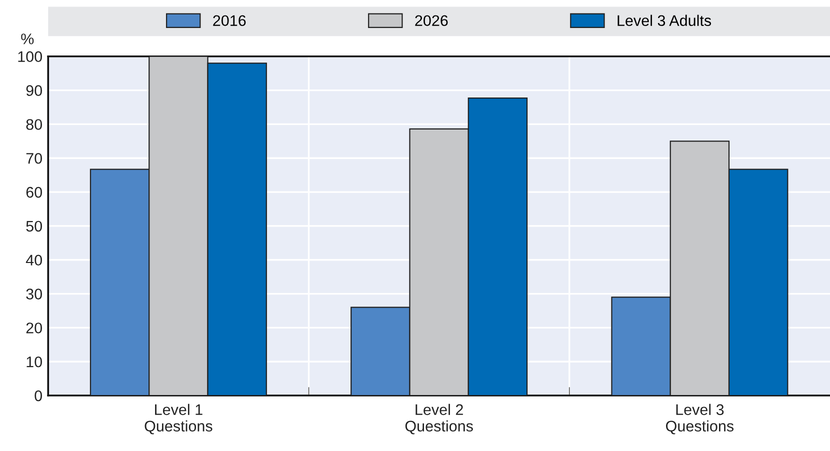 The width and height of the screenshot is (830, 451). I want to click on y-tick-label: 60, so click(34, 192).